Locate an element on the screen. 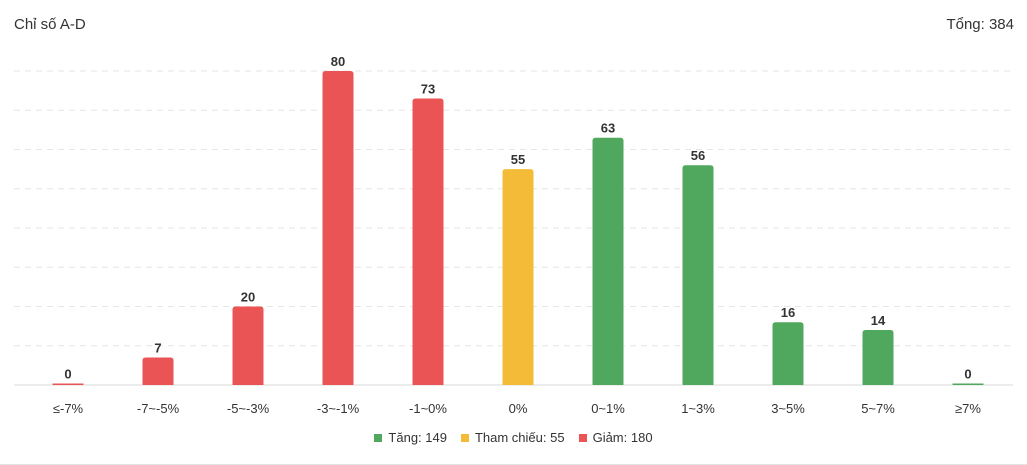 This screenshot has height=465, width=1027. bar-value-label: 80 is located at coordinates (338, 61).